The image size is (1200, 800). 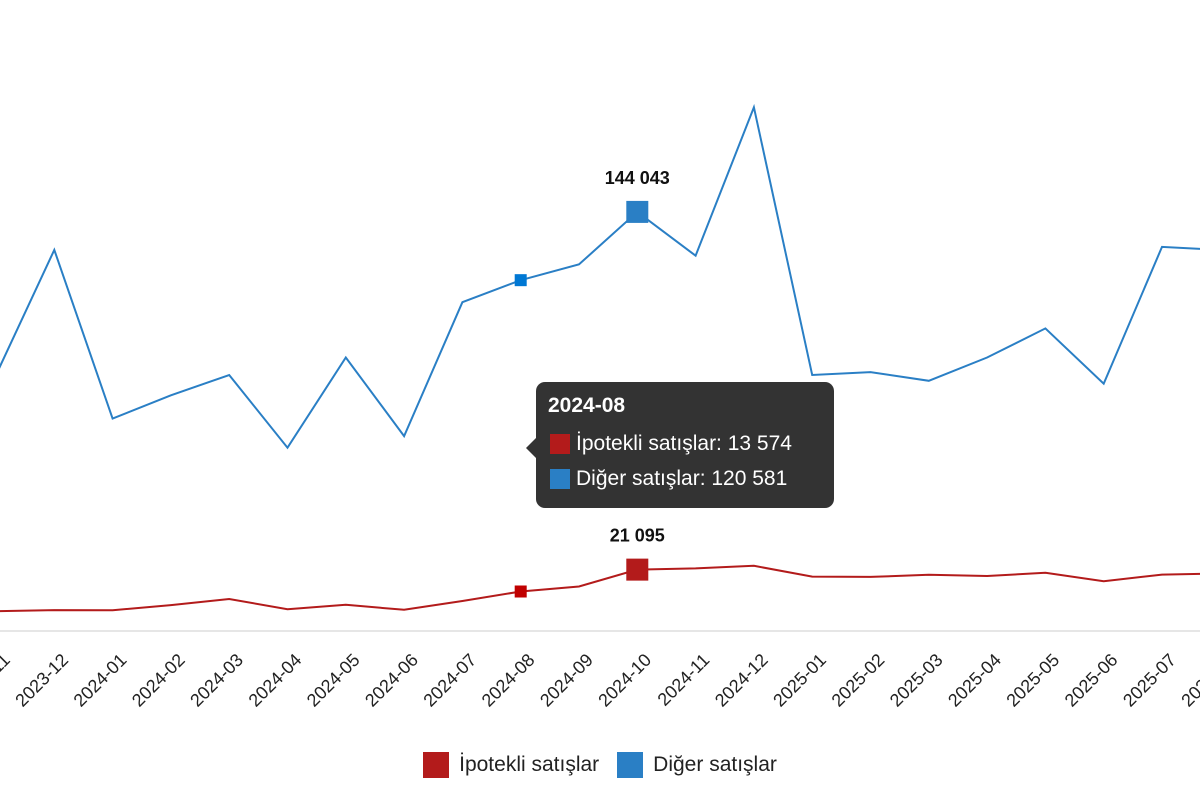 What do you see at coordinates (684, 680) in the screenshot?
I see `x-tick-label: 2024-11` at bounding box center [684, 680].